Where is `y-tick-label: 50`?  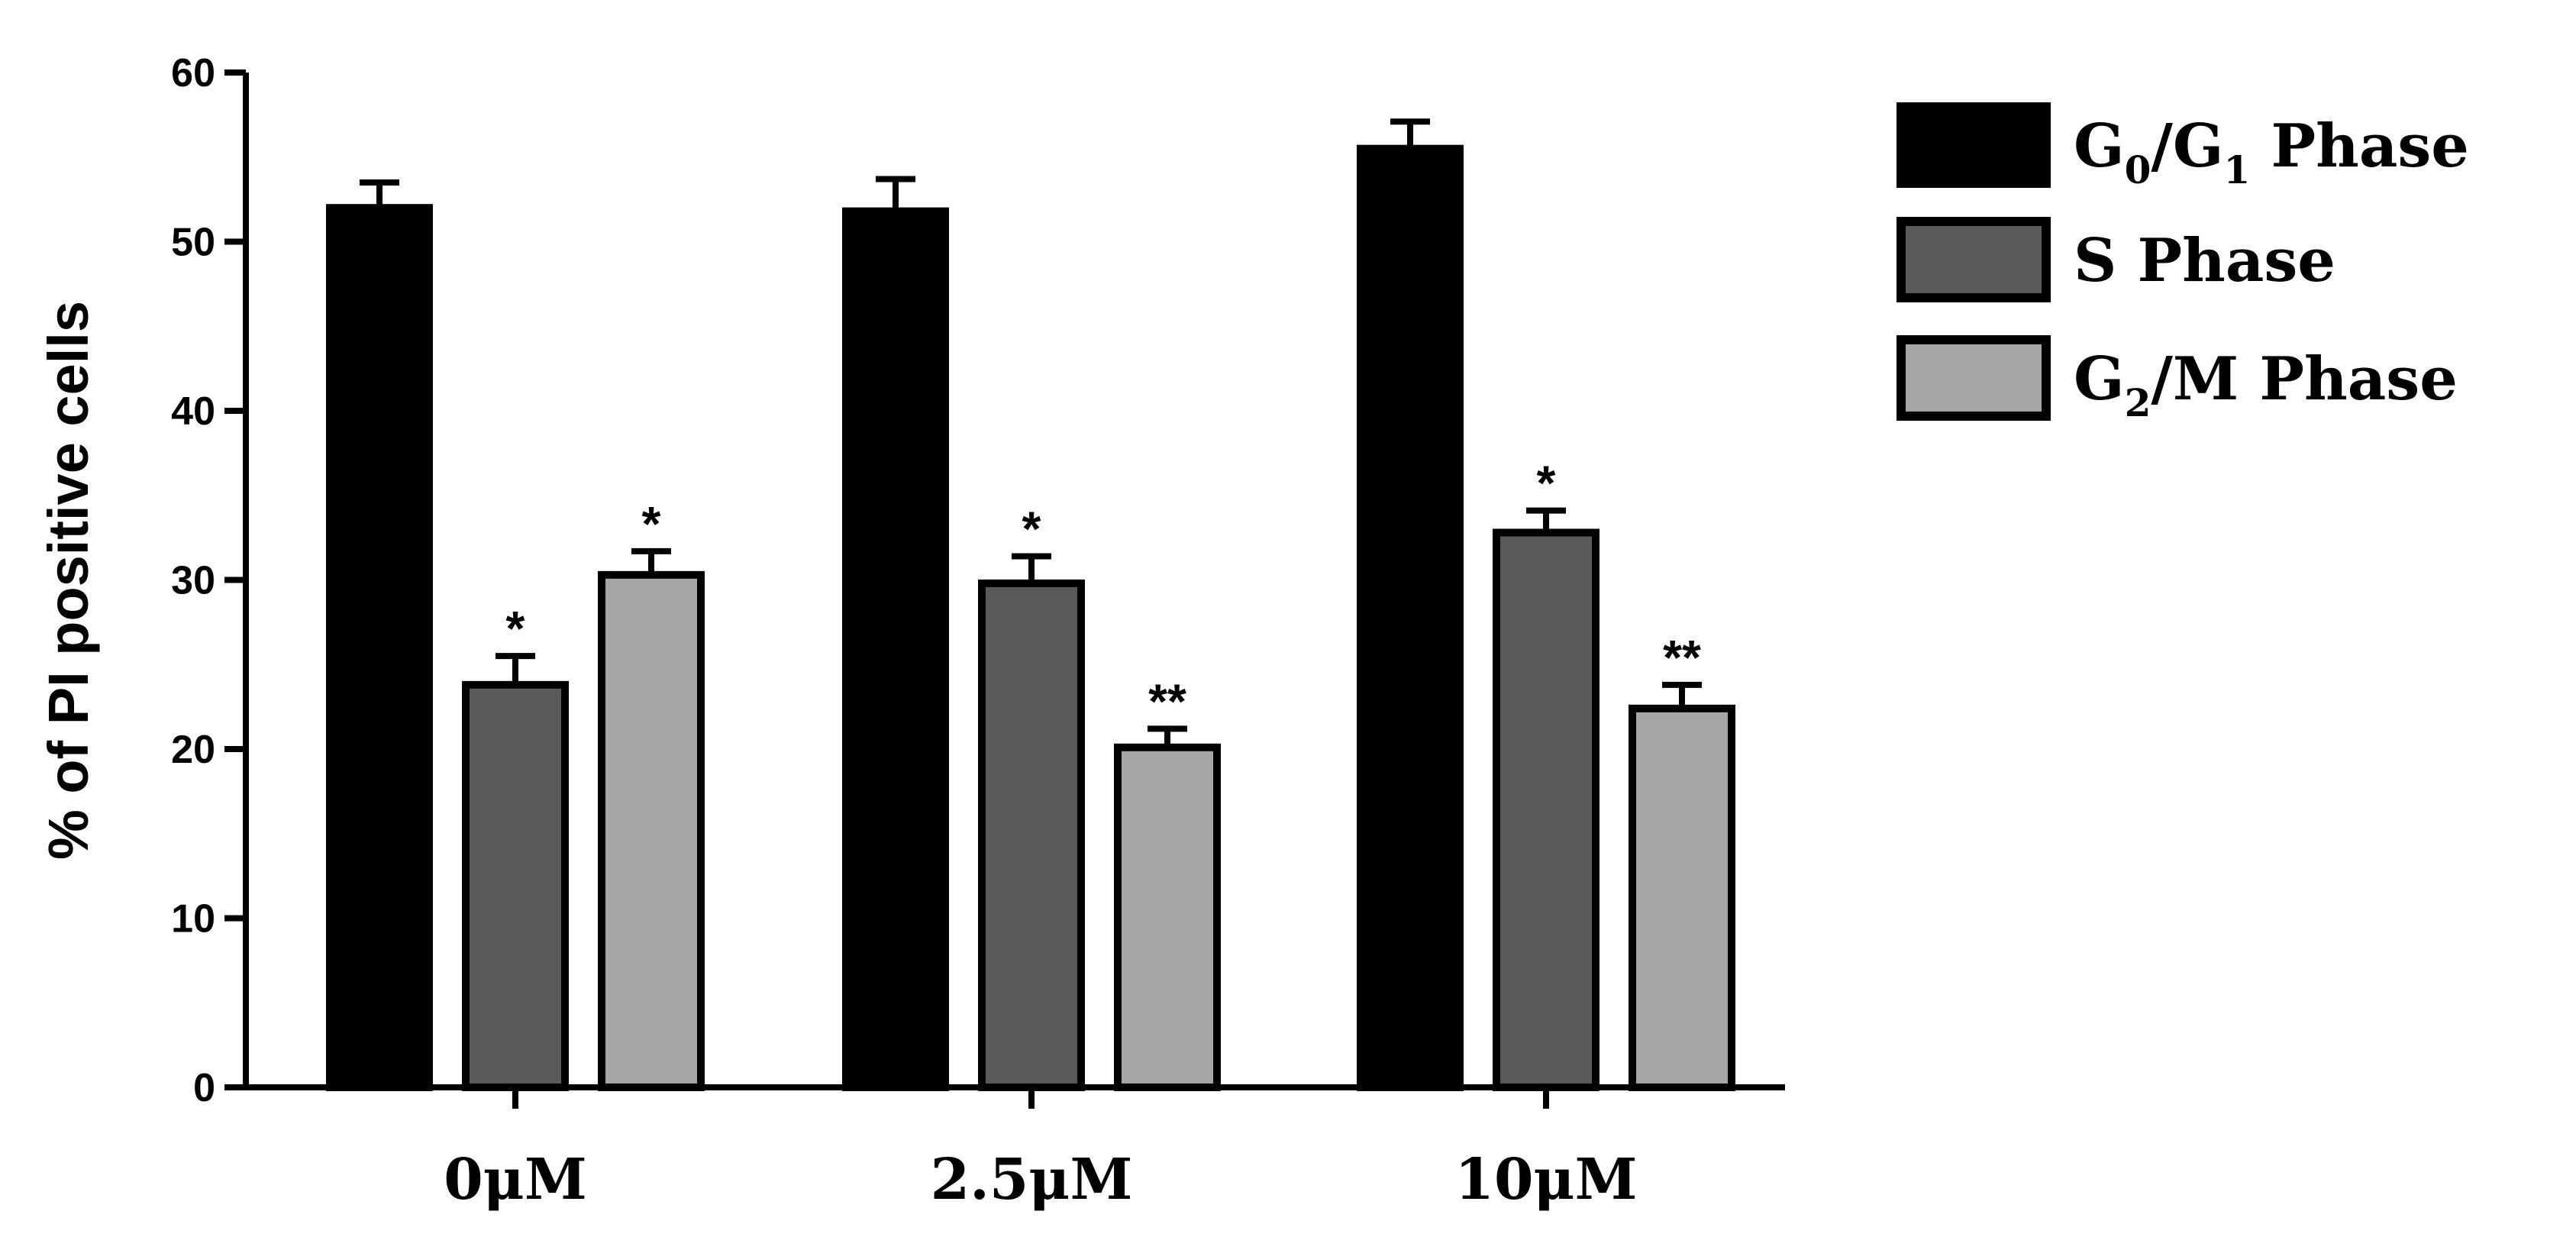
y-tick-label: 50 is located at coordinates (193, 243).